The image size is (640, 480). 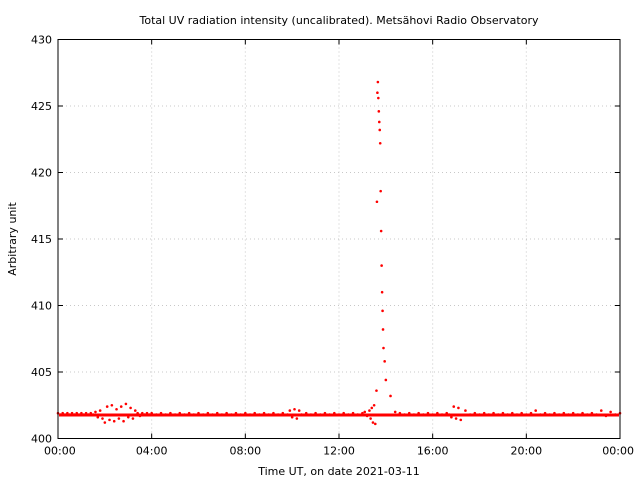 I want to click on x-tick-label: 08:00, so click(x=245, y=451).